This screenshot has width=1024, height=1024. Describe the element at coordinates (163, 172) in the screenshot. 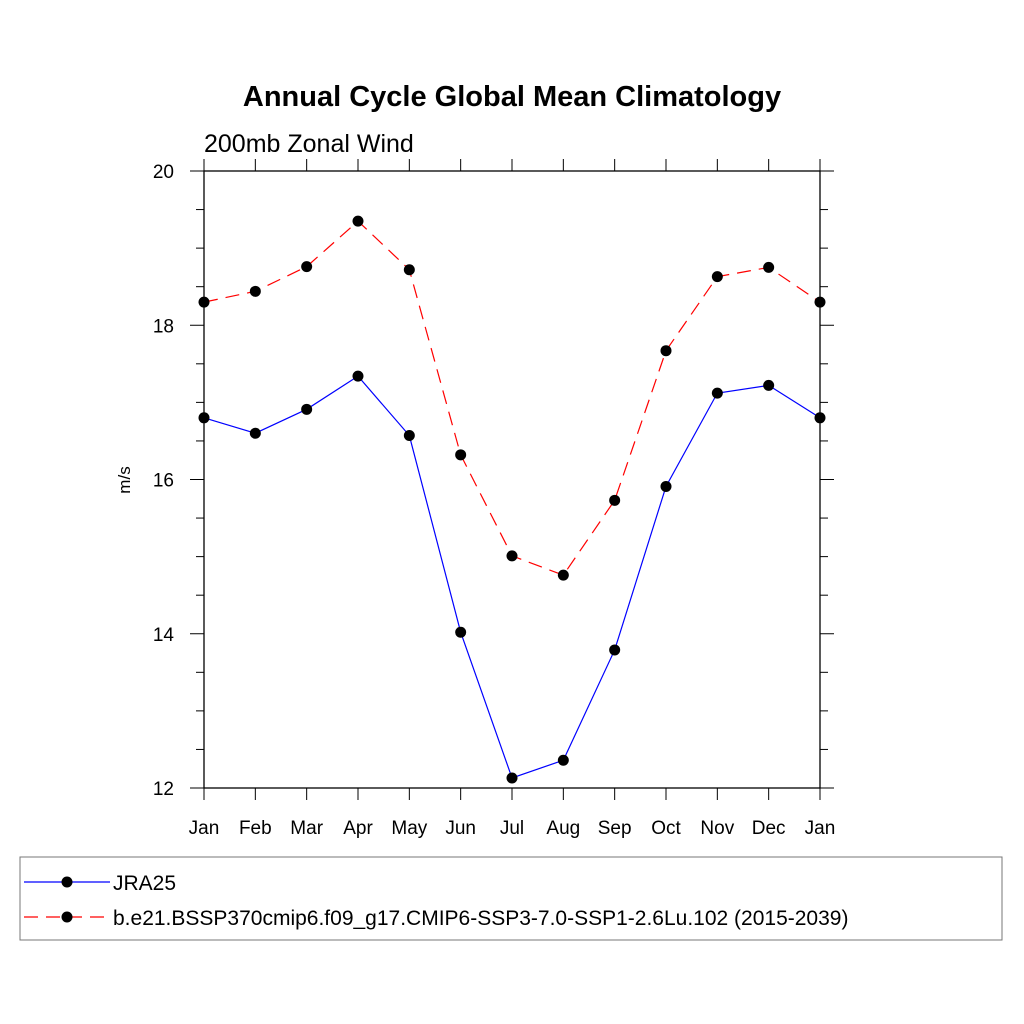

I see `y-tick-label: 20` at that location.